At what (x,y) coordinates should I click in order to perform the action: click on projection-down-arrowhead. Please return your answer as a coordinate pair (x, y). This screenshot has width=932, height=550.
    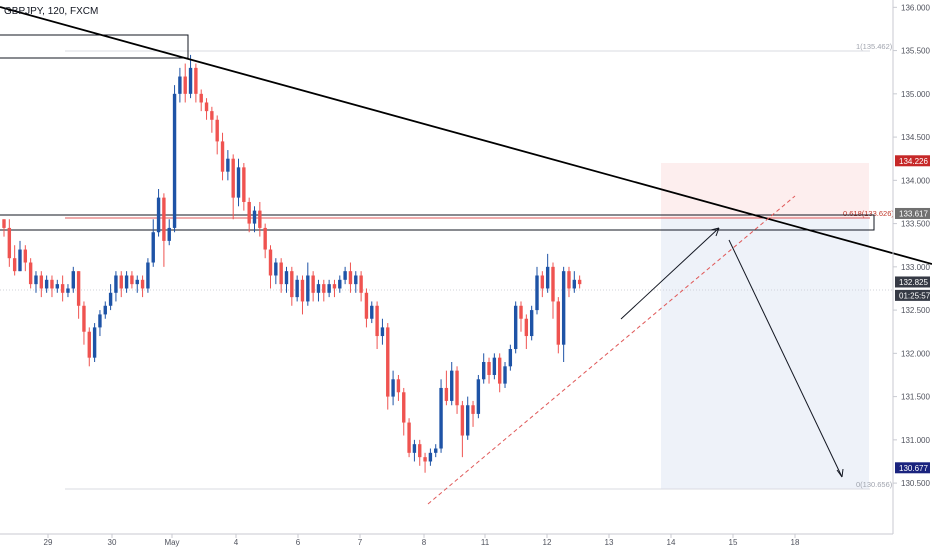
    Looking at the image, I should click on (840, 473).